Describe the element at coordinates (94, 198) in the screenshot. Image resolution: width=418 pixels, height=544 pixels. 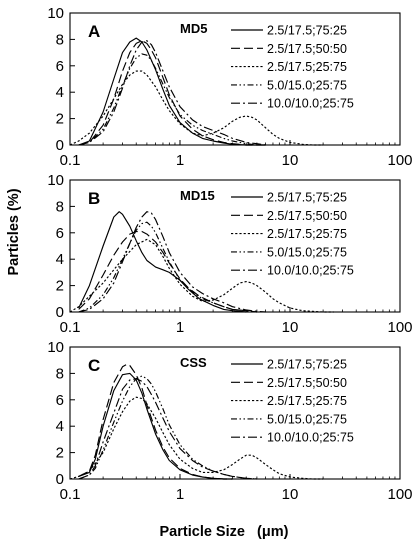
I see `panel-letter: B` at that location.